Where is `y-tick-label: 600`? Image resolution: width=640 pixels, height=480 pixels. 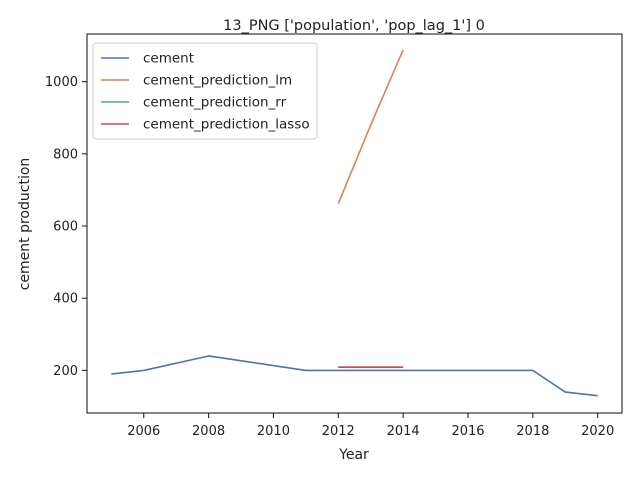 y-tick-label: 600 is located at coordinates (65, 227).